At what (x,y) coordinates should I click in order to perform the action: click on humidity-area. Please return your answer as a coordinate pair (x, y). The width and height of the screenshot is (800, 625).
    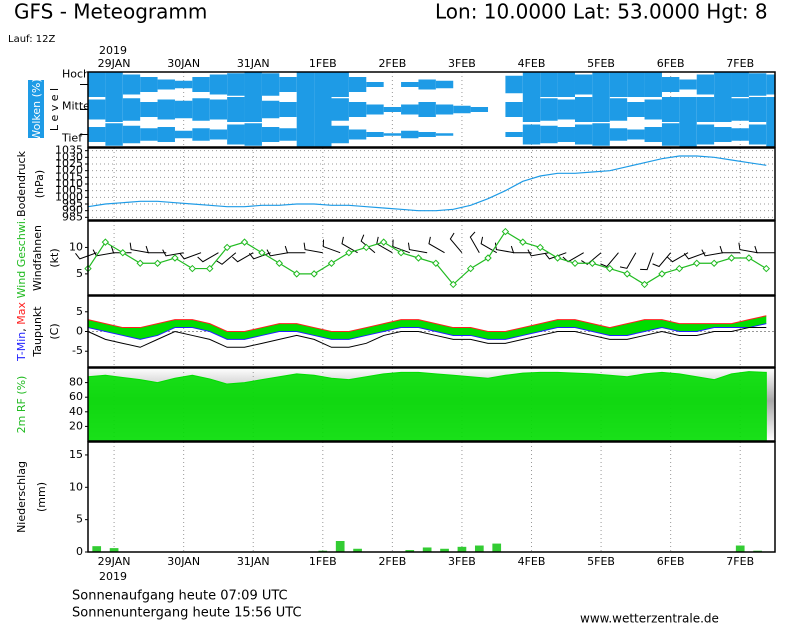
    Looking at the image, I should click on (427, 406).